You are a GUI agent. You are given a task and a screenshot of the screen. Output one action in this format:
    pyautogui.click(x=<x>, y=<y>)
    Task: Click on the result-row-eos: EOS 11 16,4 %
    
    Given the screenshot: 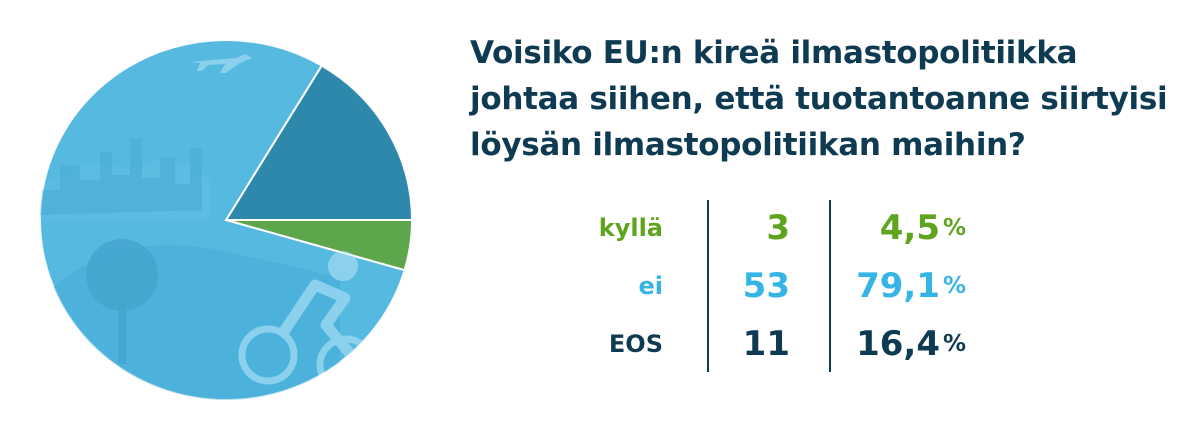 What is the action you would take?
    pyautogui.click(x=770, y=344)
    